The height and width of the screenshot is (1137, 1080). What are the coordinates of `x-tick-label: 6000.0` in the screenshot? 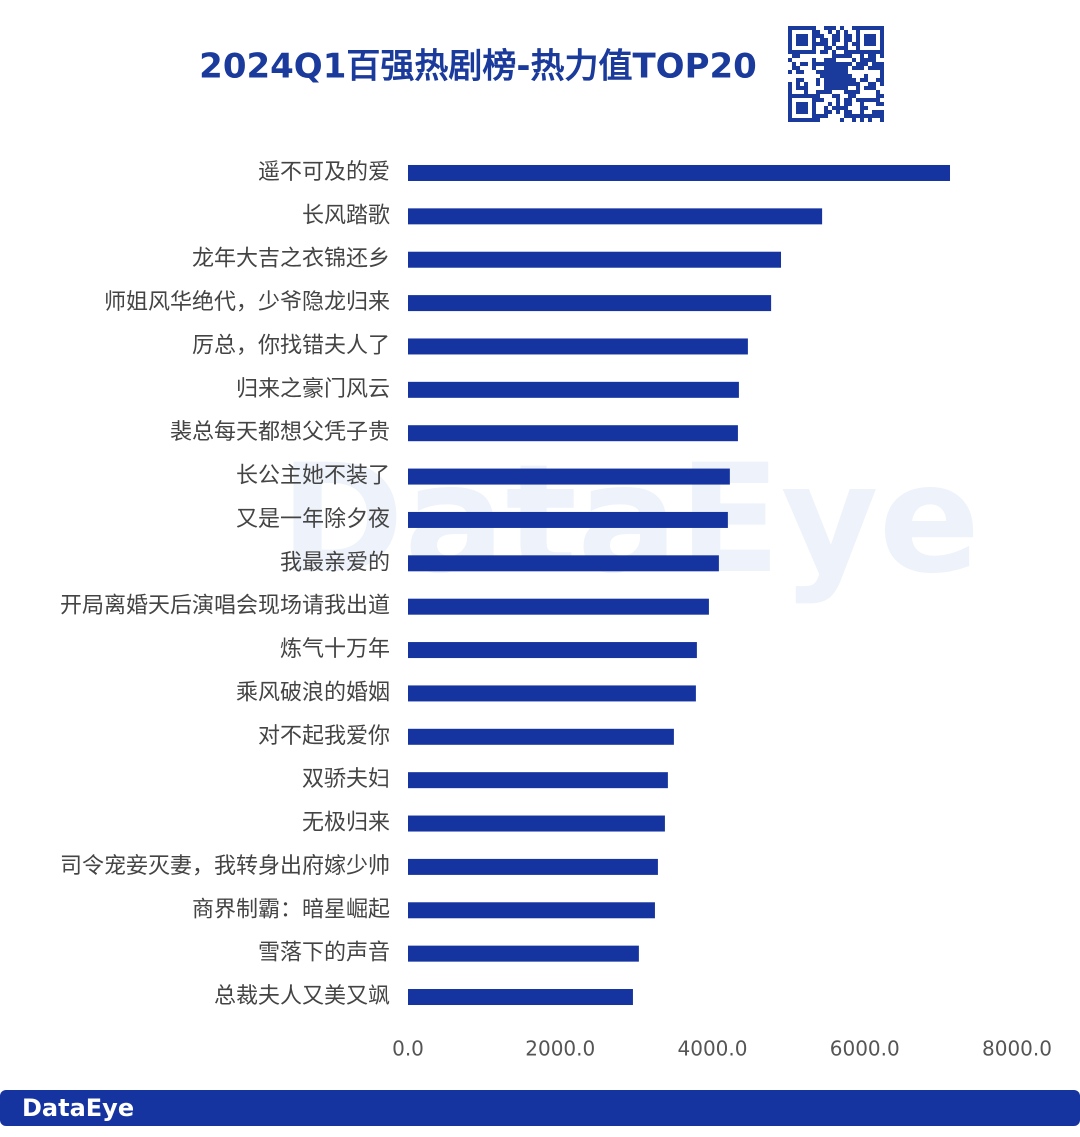 It's located at (865, 1049).